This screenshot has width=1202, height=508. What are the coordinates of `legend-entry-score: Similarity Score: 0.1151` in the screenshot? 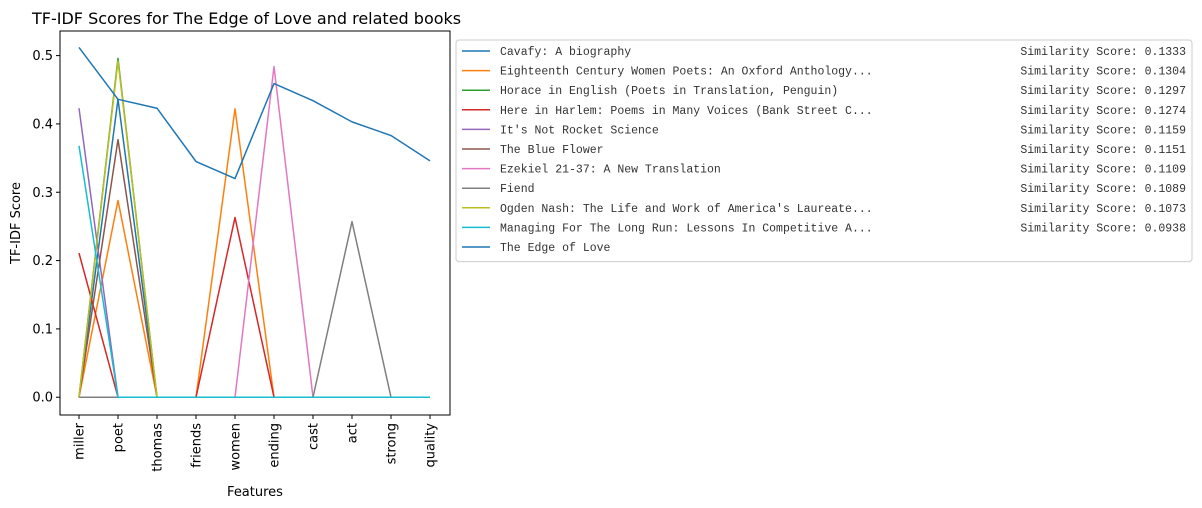 It's located at (1103, 150).